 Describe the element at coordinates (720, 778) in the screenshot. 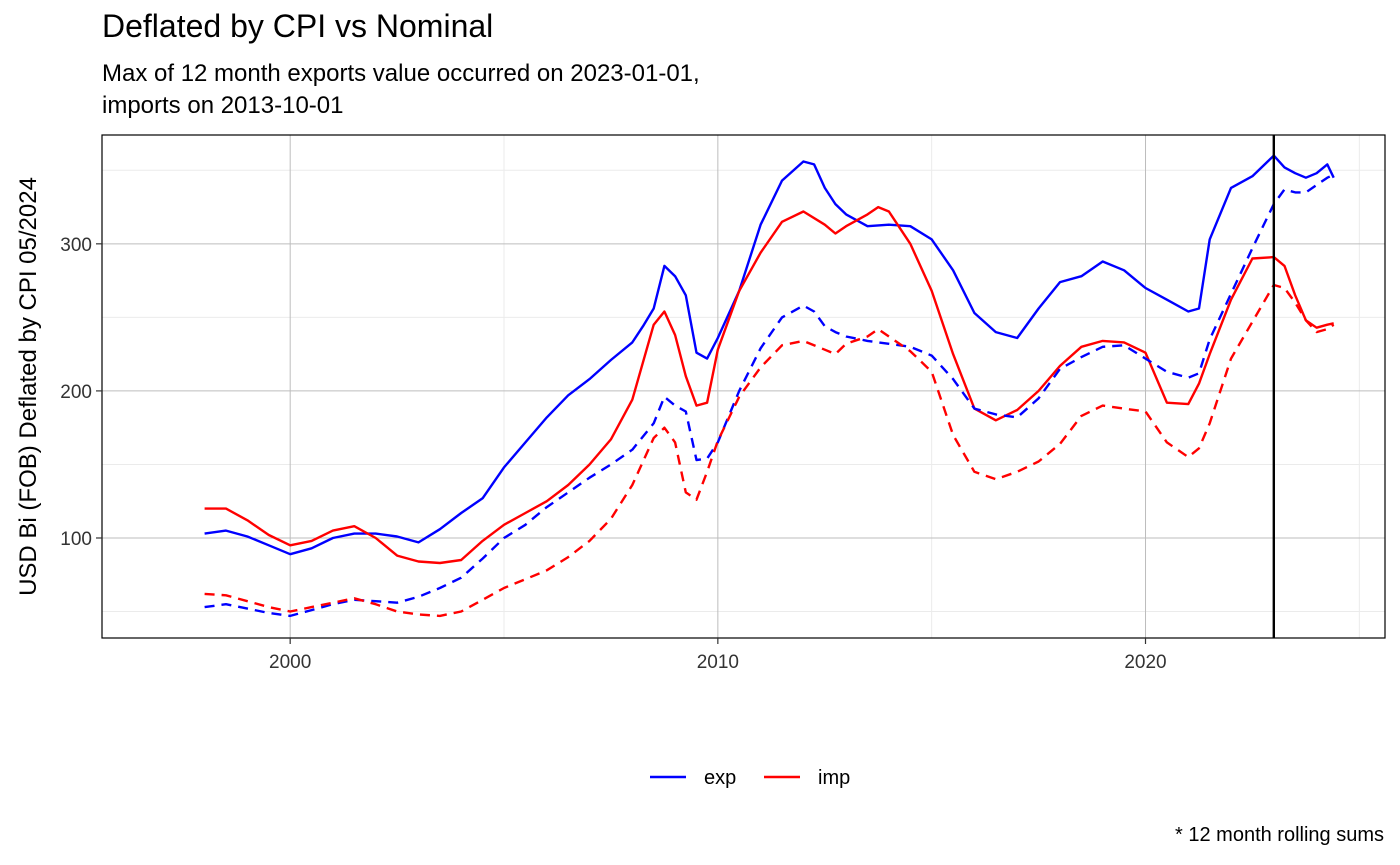

I see `legend-label-exp: exp` at that location.